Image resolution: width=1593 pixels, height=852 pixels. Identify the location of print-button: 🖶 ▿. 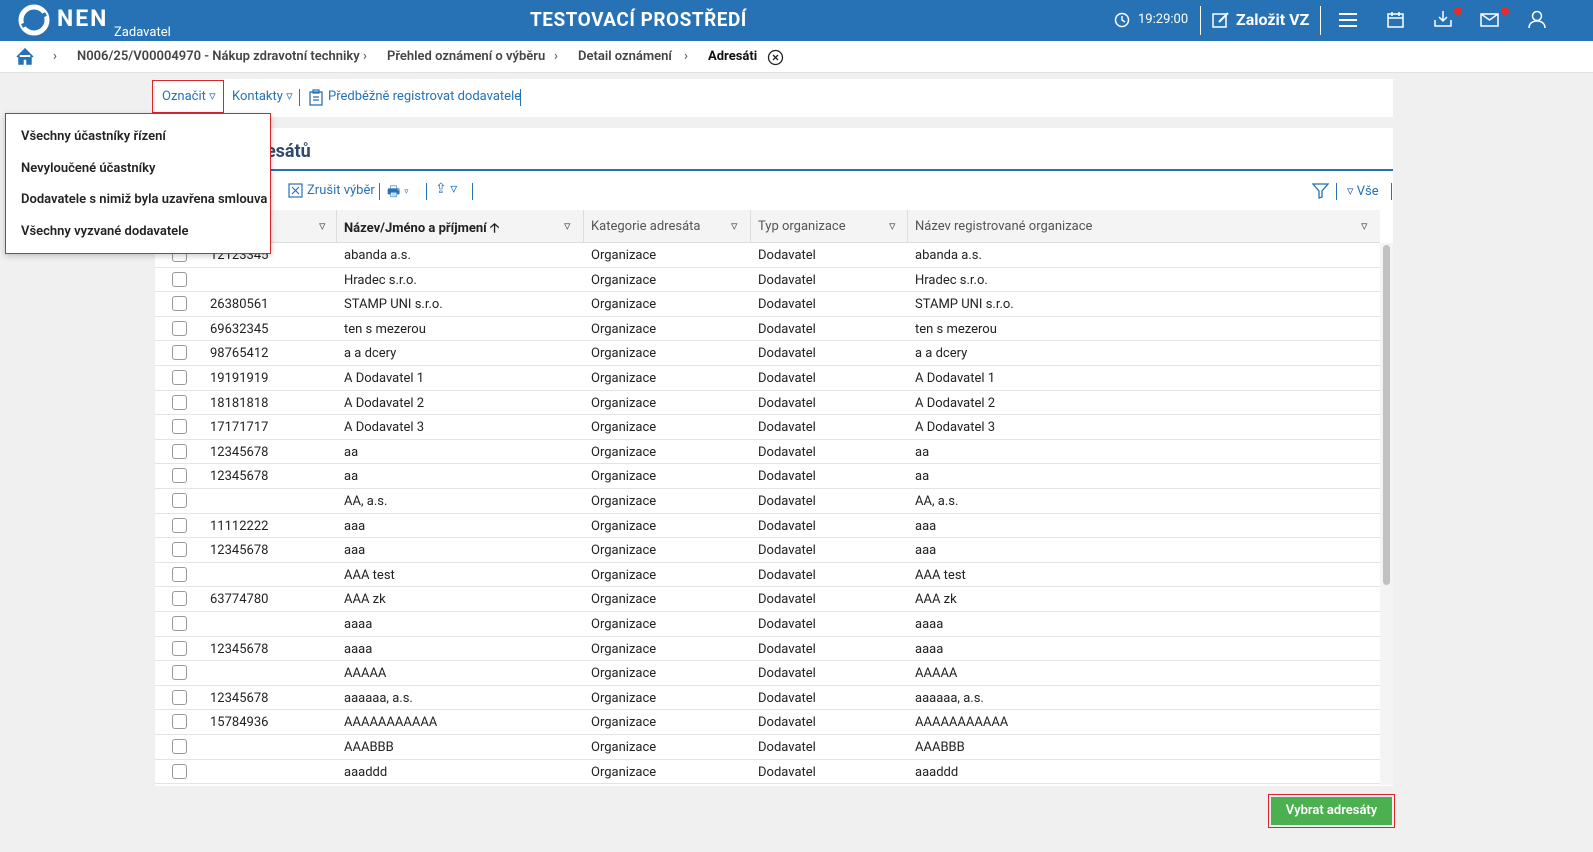
(398, 192).